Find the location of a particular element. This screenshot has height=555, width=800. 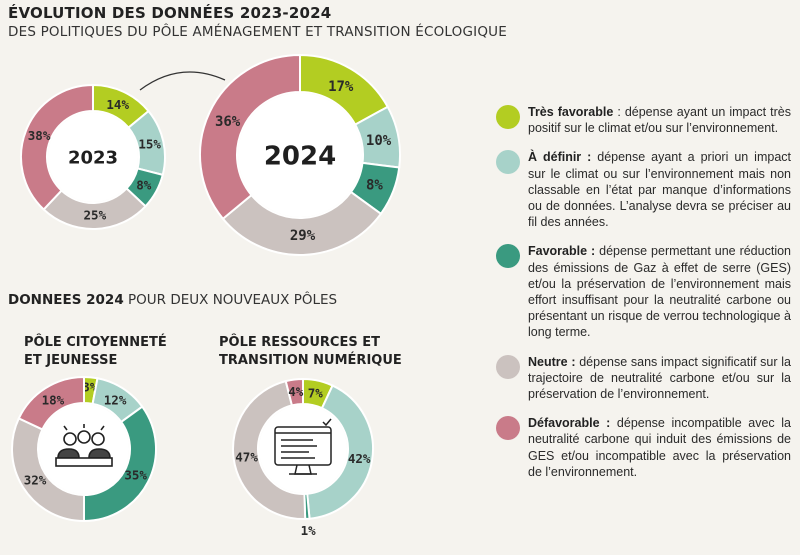

slice-label-a-definir: 12% is located at coordinates (115, 399).